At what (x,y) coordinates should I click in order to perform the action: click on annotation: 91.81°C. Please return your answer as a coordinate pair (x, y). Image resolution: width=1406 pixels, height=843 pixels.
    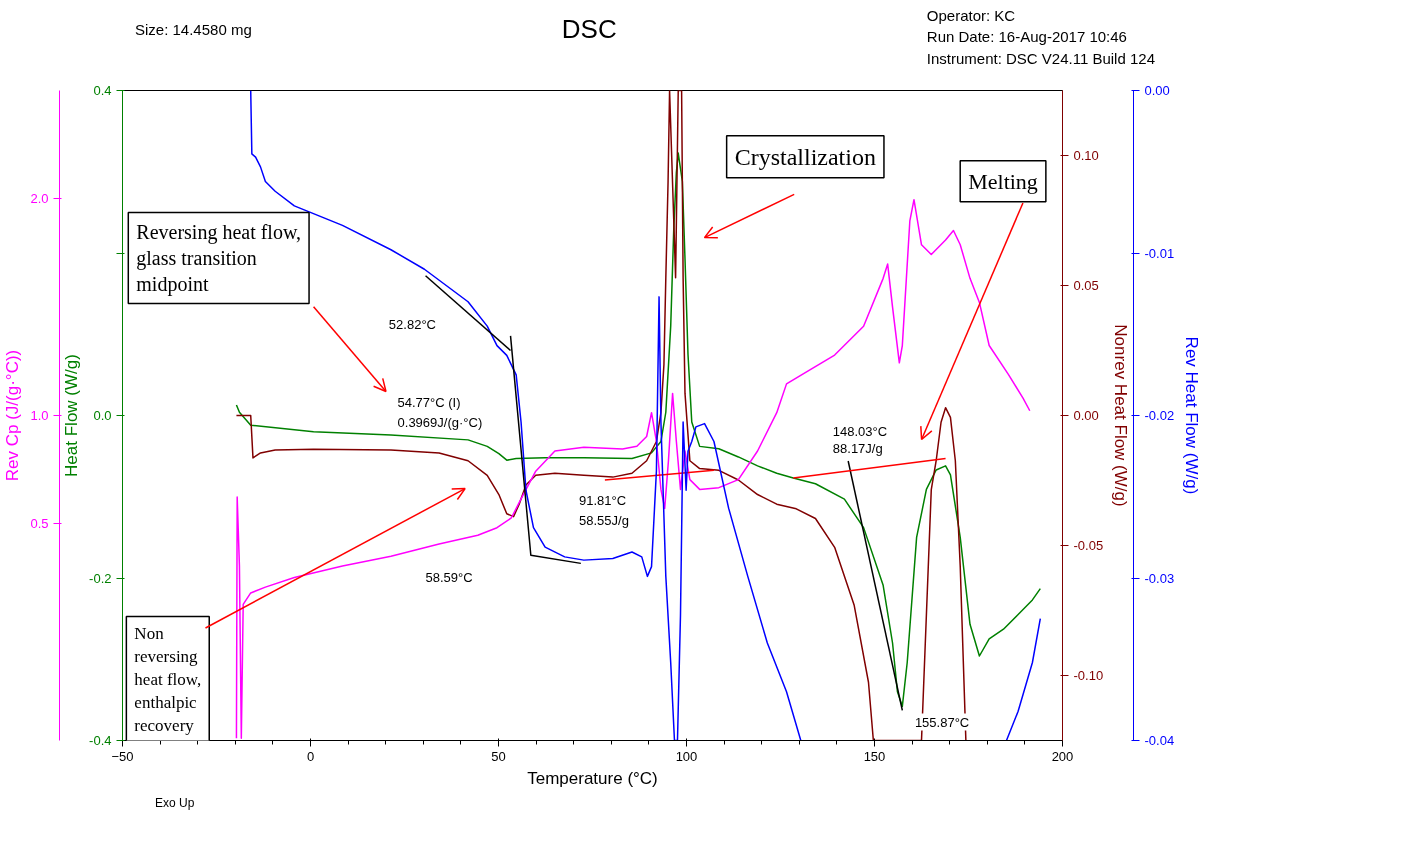
    Looking at the image, I should click on (602, 501).